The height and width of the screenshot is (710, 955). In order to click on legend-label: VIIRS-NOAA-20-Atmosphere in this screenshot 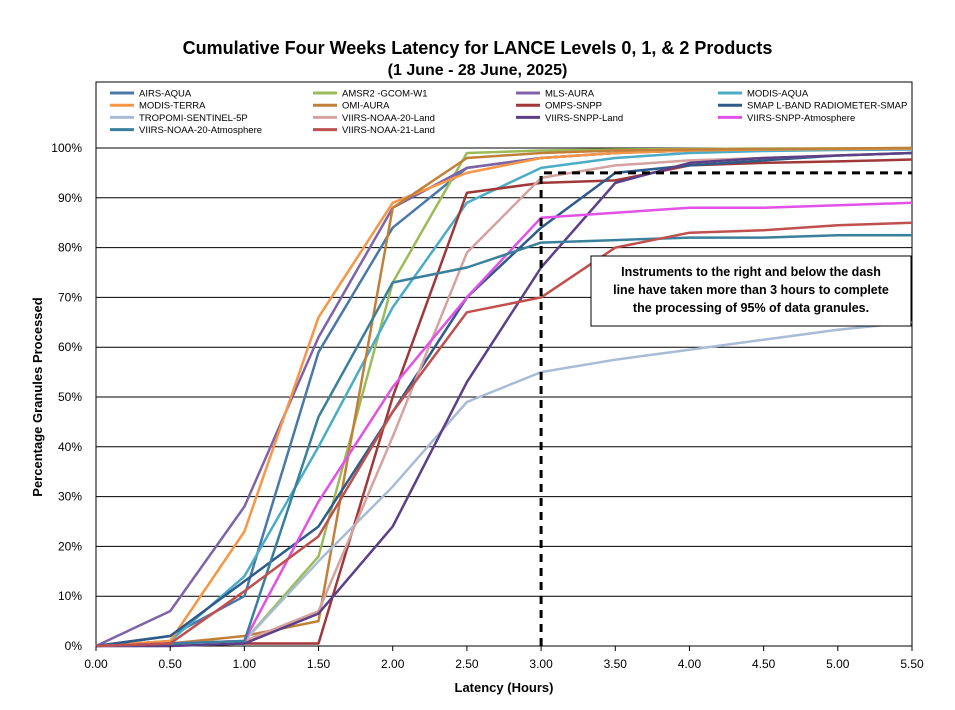, I will do `click(200, 130)`.